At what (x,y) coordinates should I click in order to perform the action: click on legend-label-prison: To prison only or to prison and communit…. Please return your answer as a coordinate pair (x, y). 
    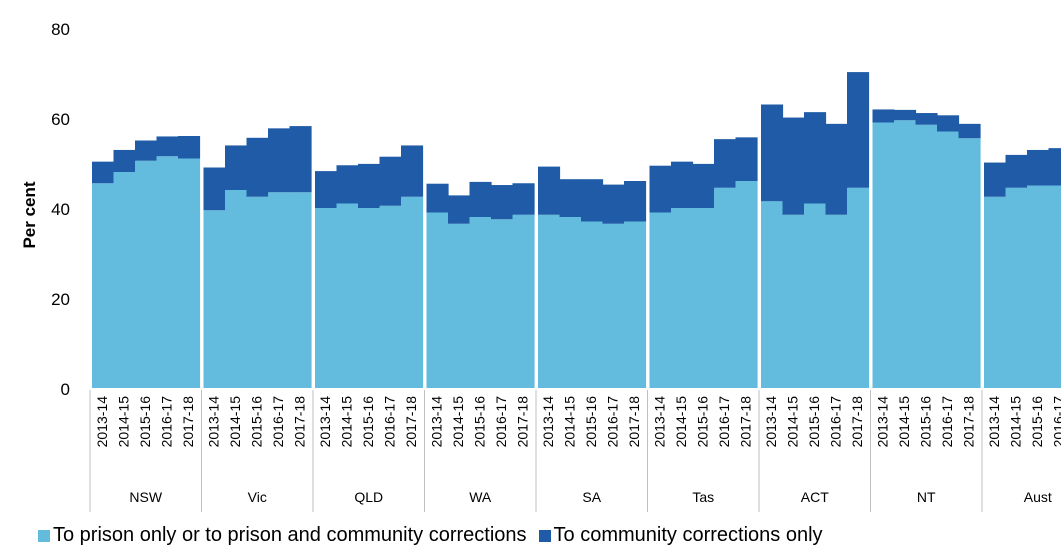
    Looking at the image, I should click on (290, 535).